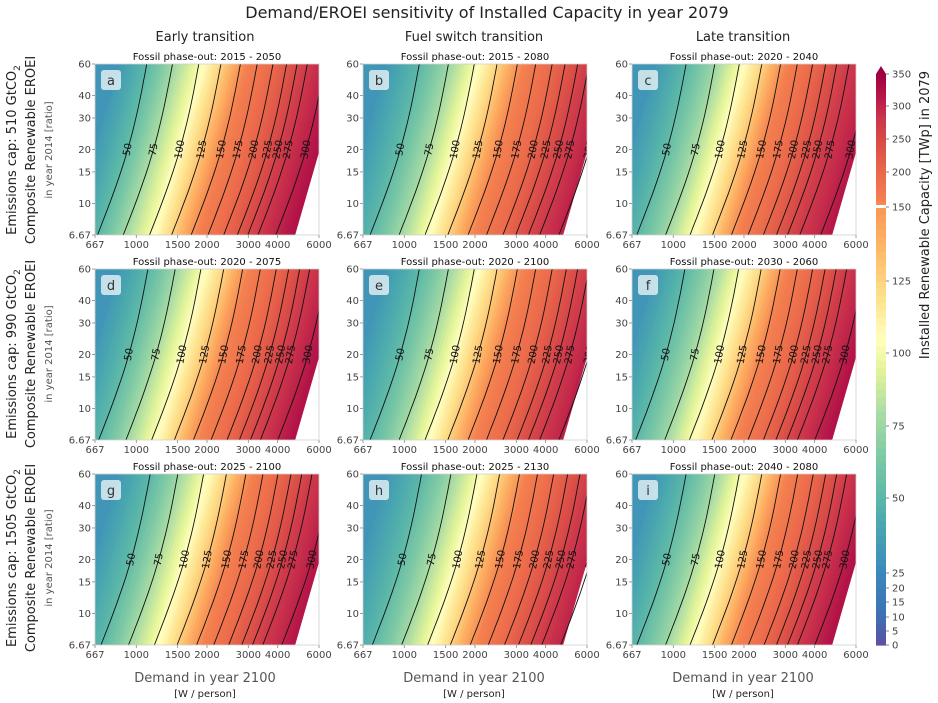 The height and width of the screenshot is (703, 938). What do you see at coordinates (475, 262) in the screenshot?
I see `panel-subtitle: Fossil phase-out: 2020 - 2100` at bounding box center [475, 262].